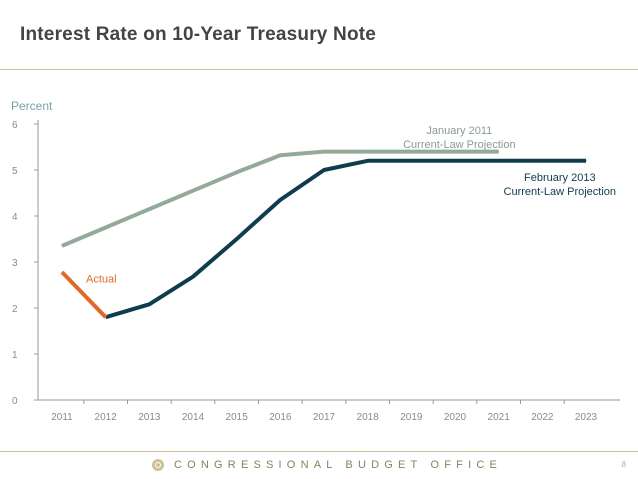 This screenshot has width=638, height=479. I want to click on y-tick-label: 3, so click(15, 263).